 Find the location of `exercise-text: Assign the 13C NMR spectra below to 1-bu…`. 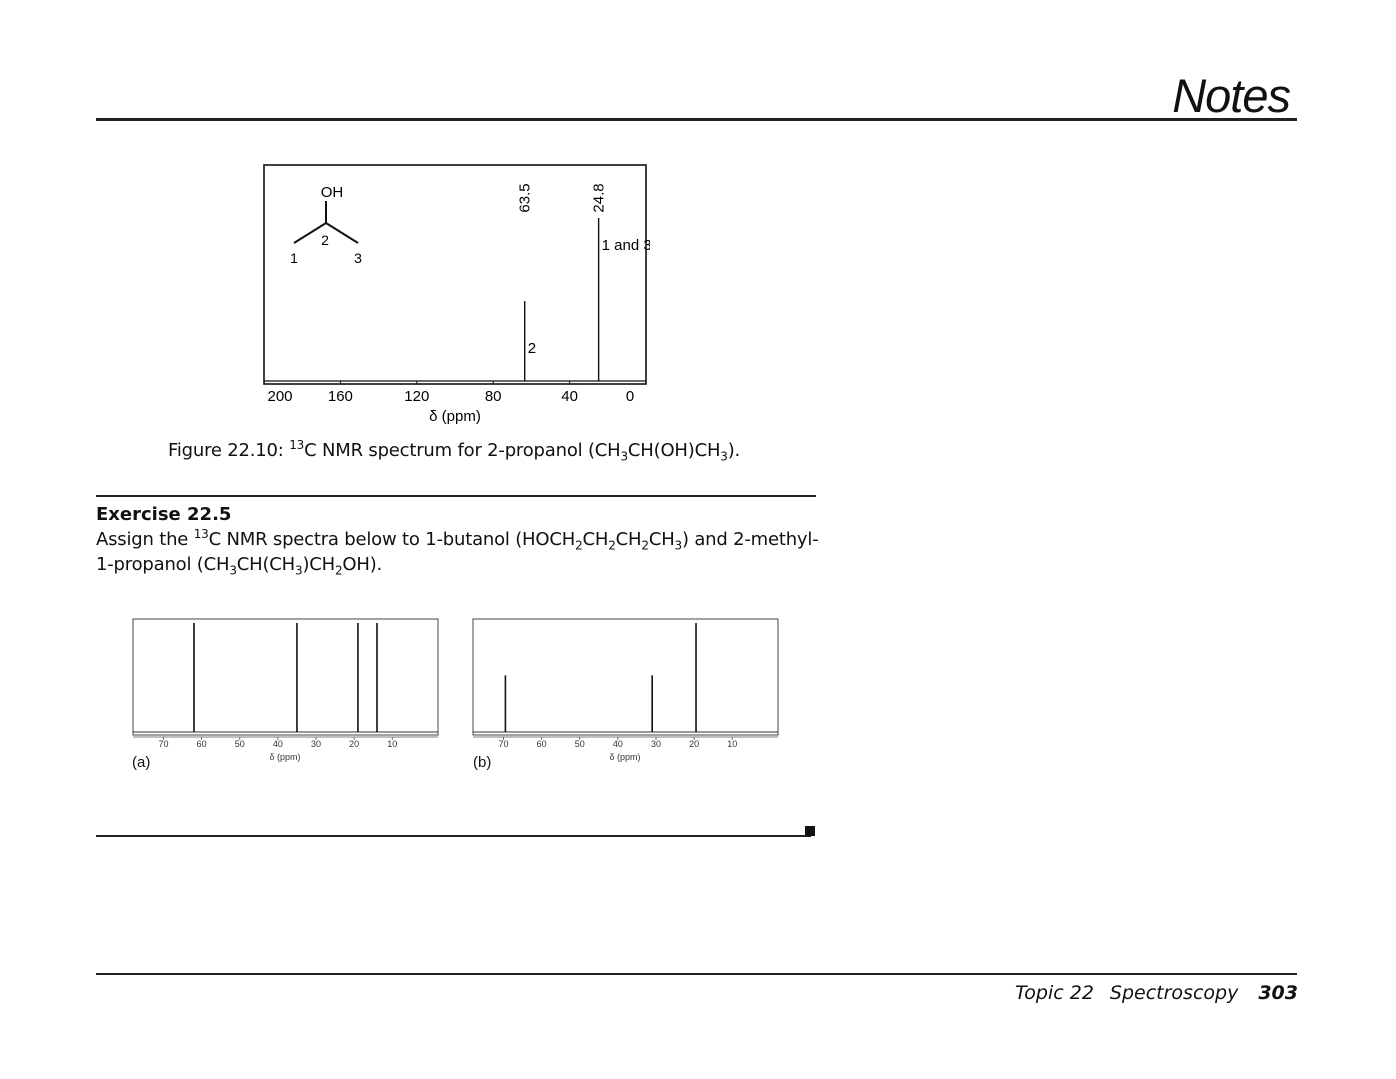

exercise-text: Assign the 13C NMR spectra below to 1-bu… is located at coordinates (457, 552).